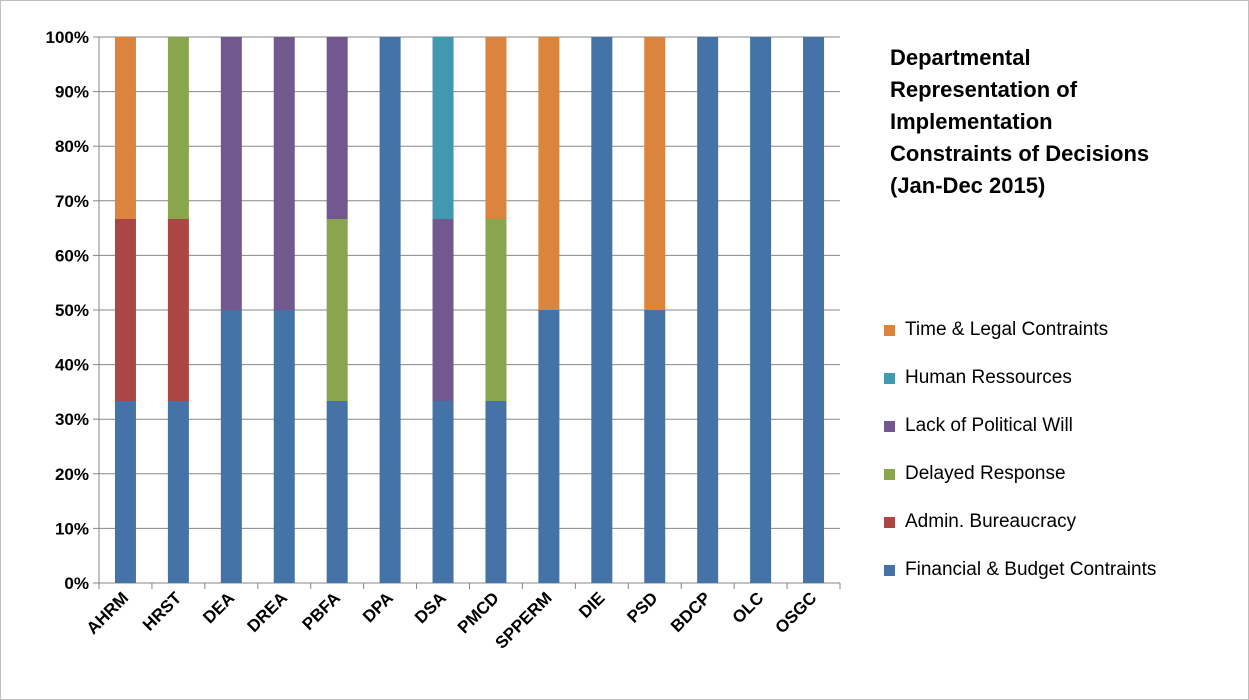  I want to click on x-tick-label: PBFA, so click(321, 610).